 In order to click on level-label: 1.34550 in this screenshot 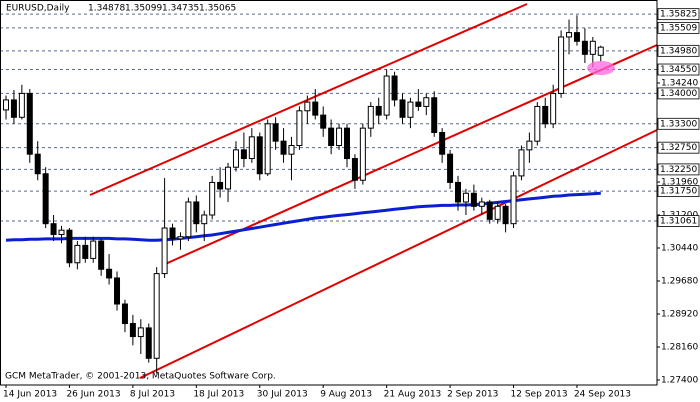, I will do `click(678, 70)`.